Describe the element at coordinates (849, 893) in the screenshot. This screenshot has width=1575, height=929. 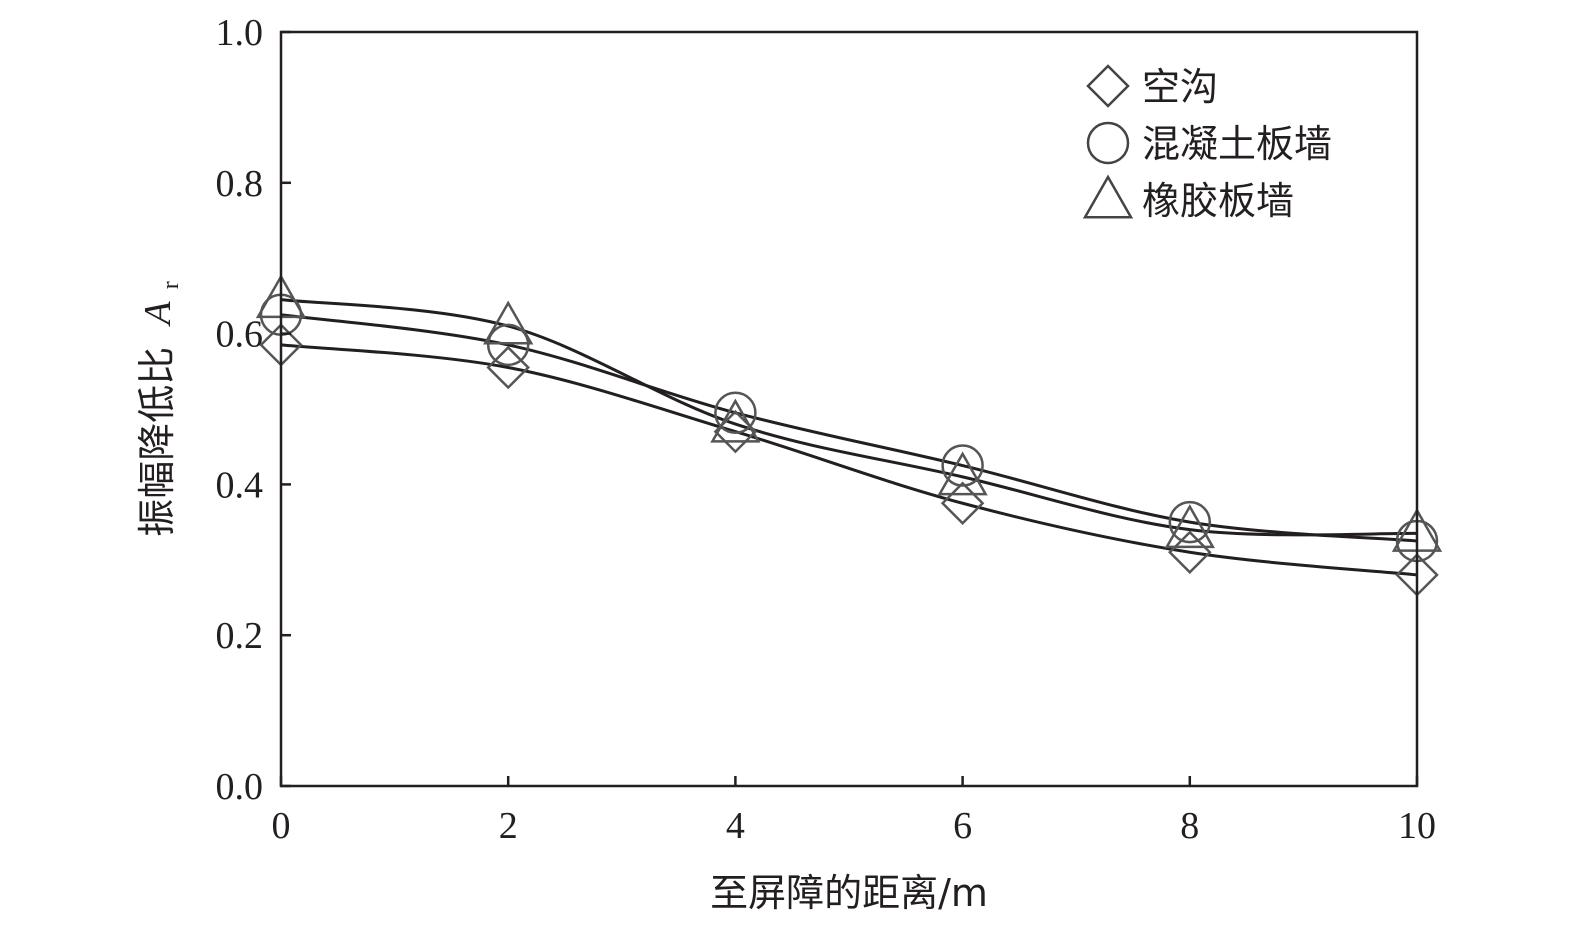
I see `x-axis-label: 至屏障的距离/m` at that location.